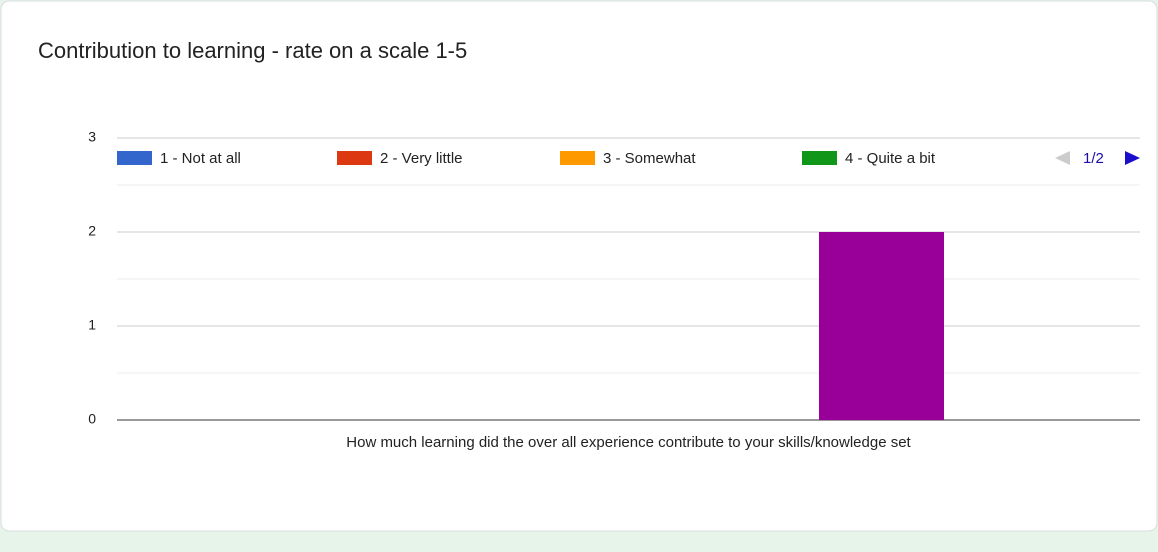 This screenshot has height=552, width=1158. What do you see at coordinates (1132, 158) in the screenshot?
I see `next-page` at bounding box center [1132, 158].